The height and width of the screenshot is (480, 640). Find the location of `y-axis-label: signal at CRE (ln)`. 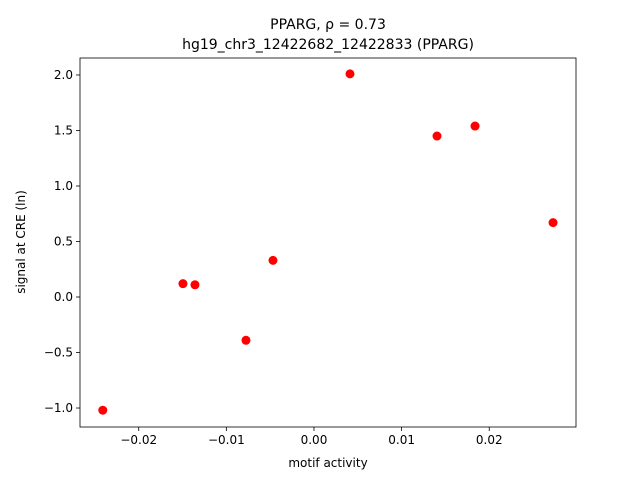

y-axis-label: signal at CRE (ln) is located at coordinates (21, 242).